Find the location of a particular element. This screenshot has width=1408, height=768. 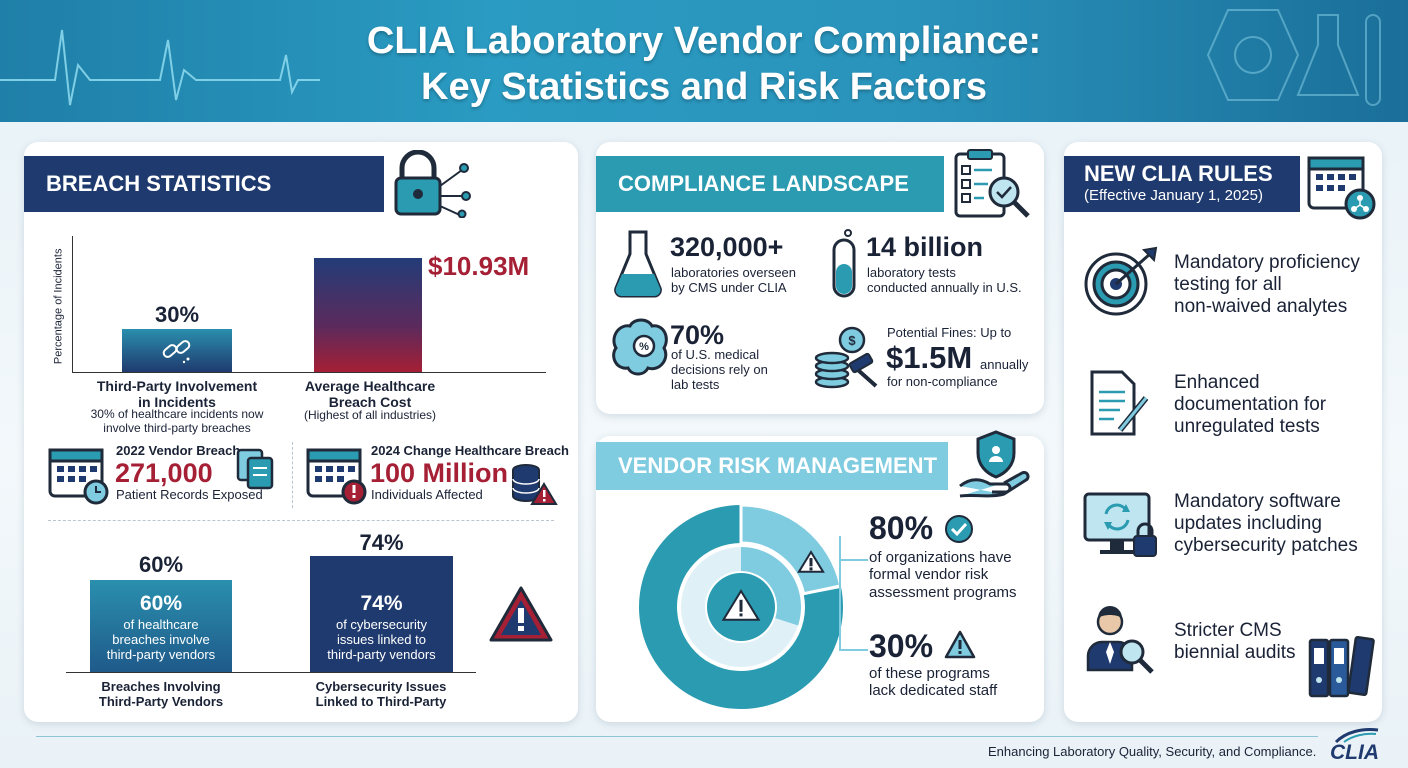

warning-small-icon is located at coordinates (960, 644).